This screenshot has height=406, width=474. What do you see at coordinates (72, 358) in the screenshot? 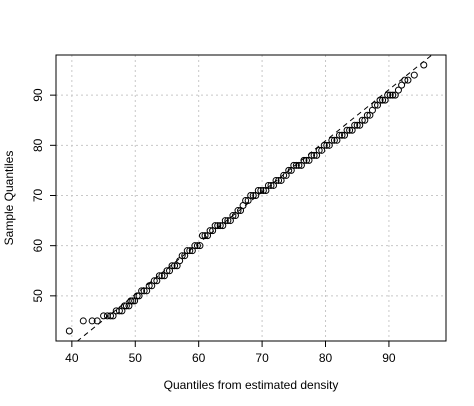
I see `x-tick-label: 40` at bounding box center [72, 358].